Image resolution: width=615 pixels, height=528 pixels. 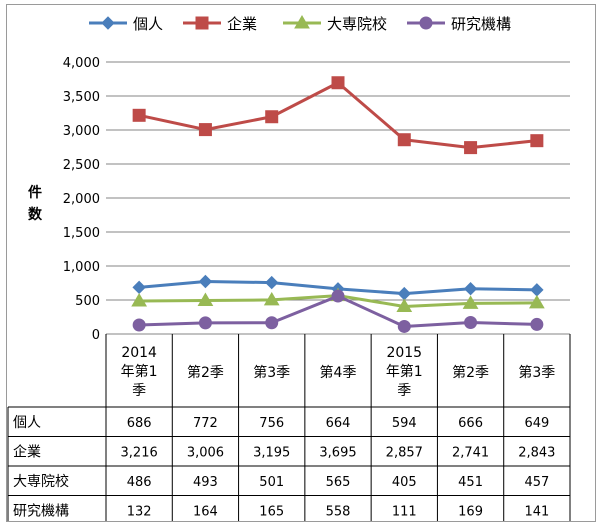 What do you see at coordinates (35, 192) in the screenshot?
I see `y-axis-label-line-1: 件` at bounding box center [35, 192].